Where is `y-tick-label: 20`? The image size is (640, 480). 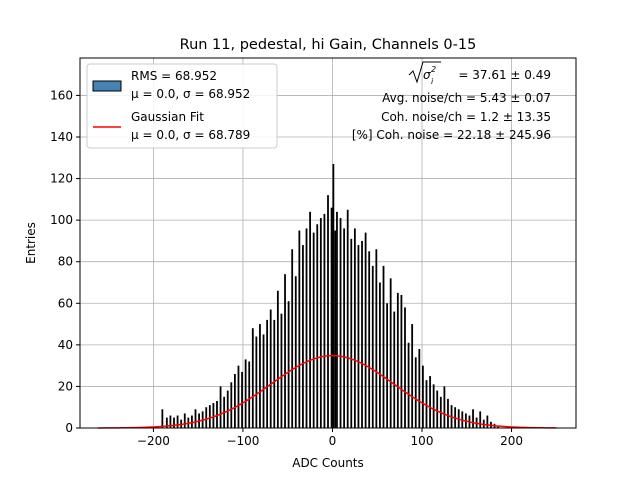 y-tick-label: 20 is located at coordinates (65, 386).